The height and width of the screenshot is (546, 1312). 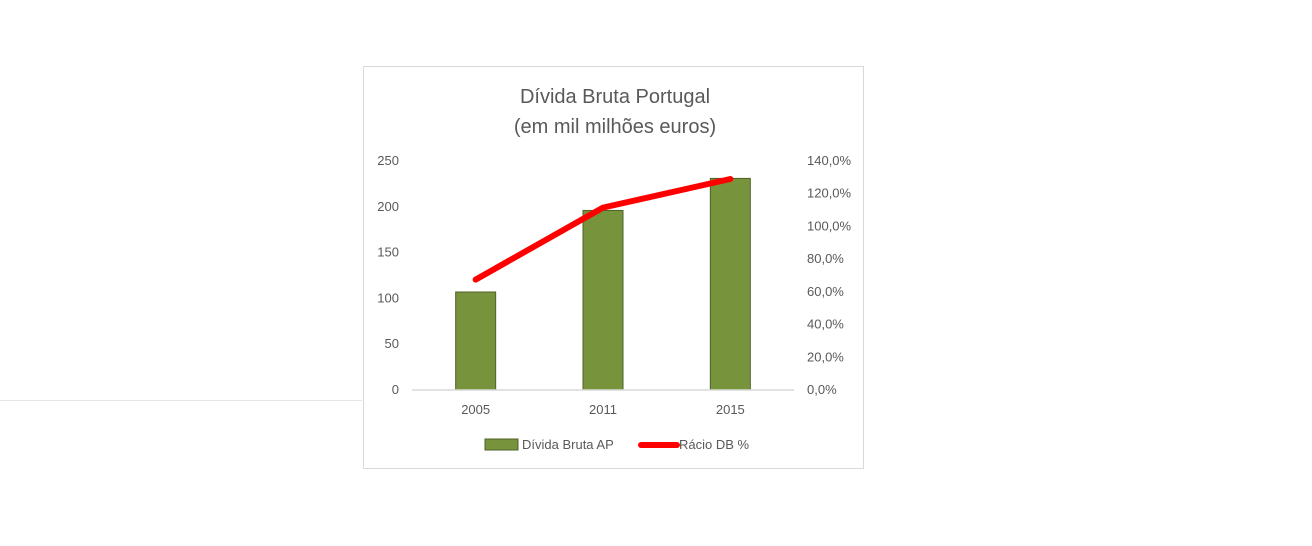 I want to click on legend: Dívida Bruta AP Rácio DB %, so click(x=617, y=444).